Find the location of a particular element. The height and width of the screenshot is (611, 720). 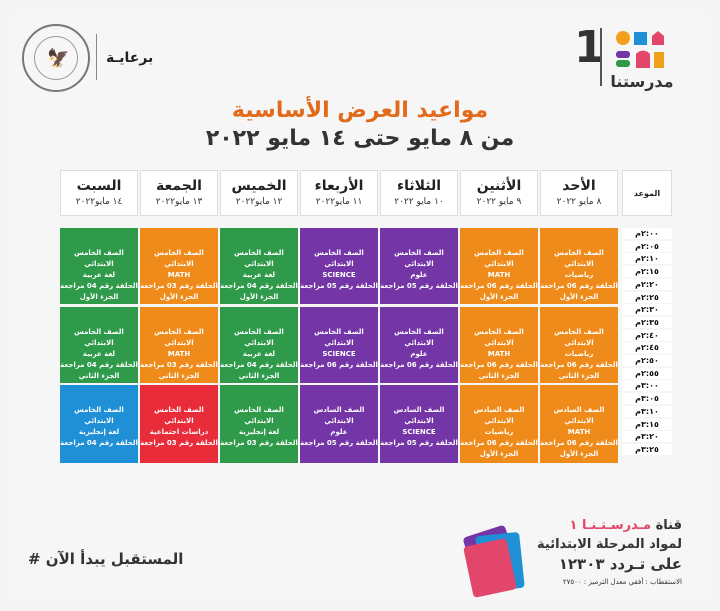

time-column-header: الموعد is located at coordinates (647, 193).